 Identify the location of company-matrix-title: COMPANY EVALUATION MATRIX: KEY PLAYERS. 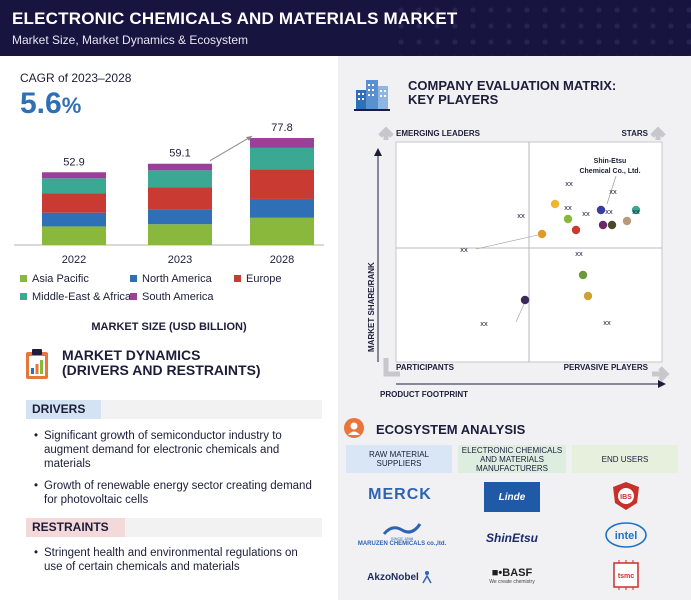
(512, 93).